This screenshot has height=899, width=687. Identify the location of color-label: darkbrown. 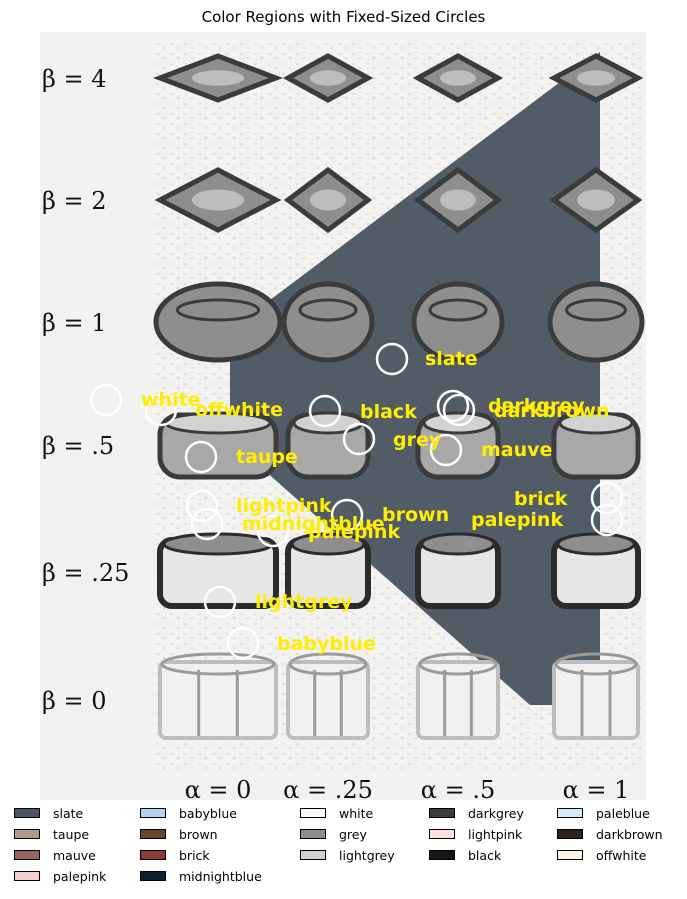
(552, 411).